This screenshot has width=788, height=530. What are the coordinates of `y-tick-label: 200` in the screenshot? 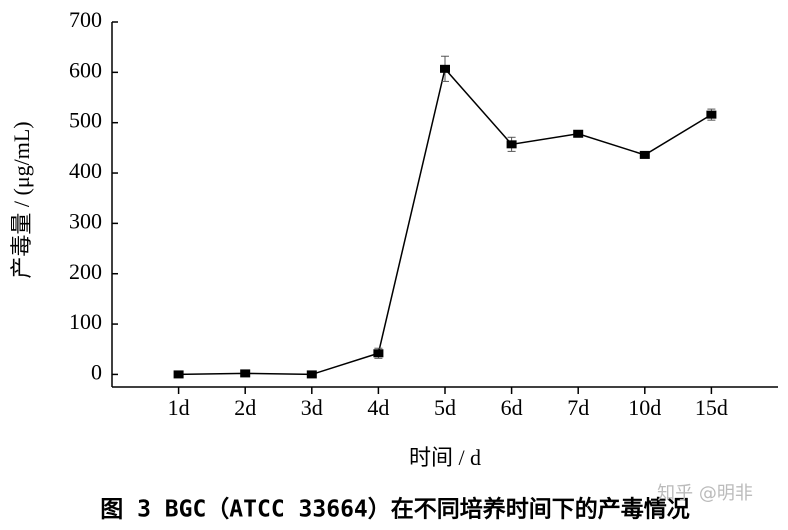 It's located at (85, 271).